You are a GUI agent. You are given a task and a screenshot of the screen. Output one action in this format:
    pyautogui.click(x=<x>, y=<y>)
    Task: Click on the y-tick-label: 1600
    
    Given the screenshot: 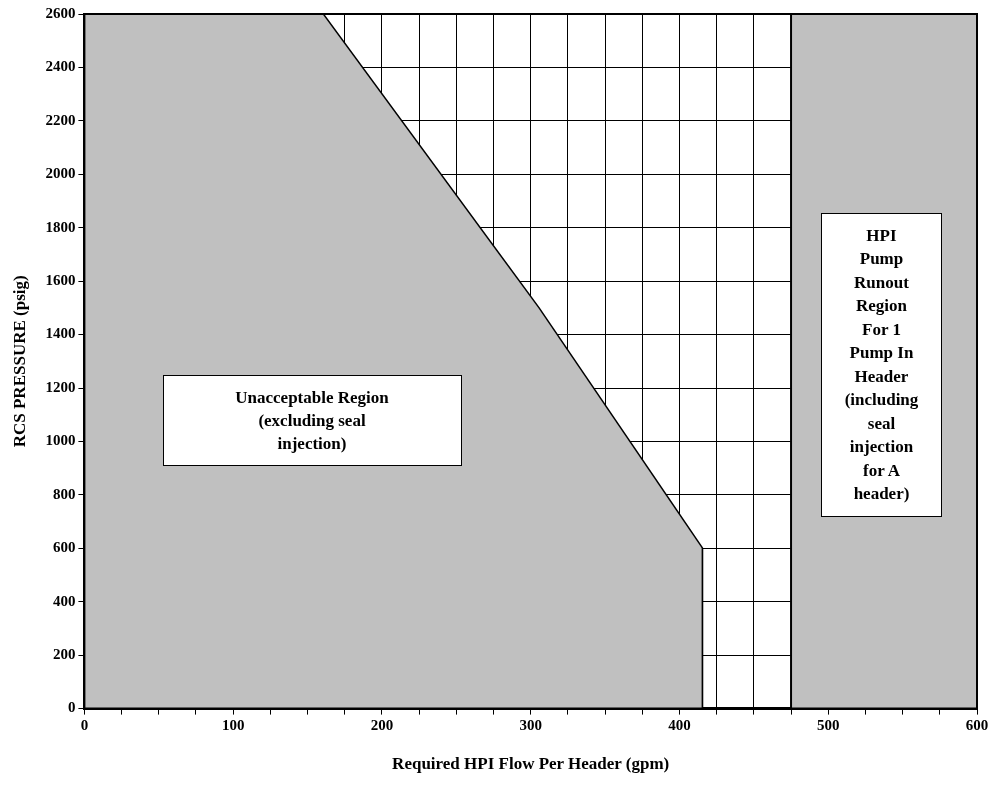 What is the action you would take?
    pyautogui.click(x=60, y=280)
    